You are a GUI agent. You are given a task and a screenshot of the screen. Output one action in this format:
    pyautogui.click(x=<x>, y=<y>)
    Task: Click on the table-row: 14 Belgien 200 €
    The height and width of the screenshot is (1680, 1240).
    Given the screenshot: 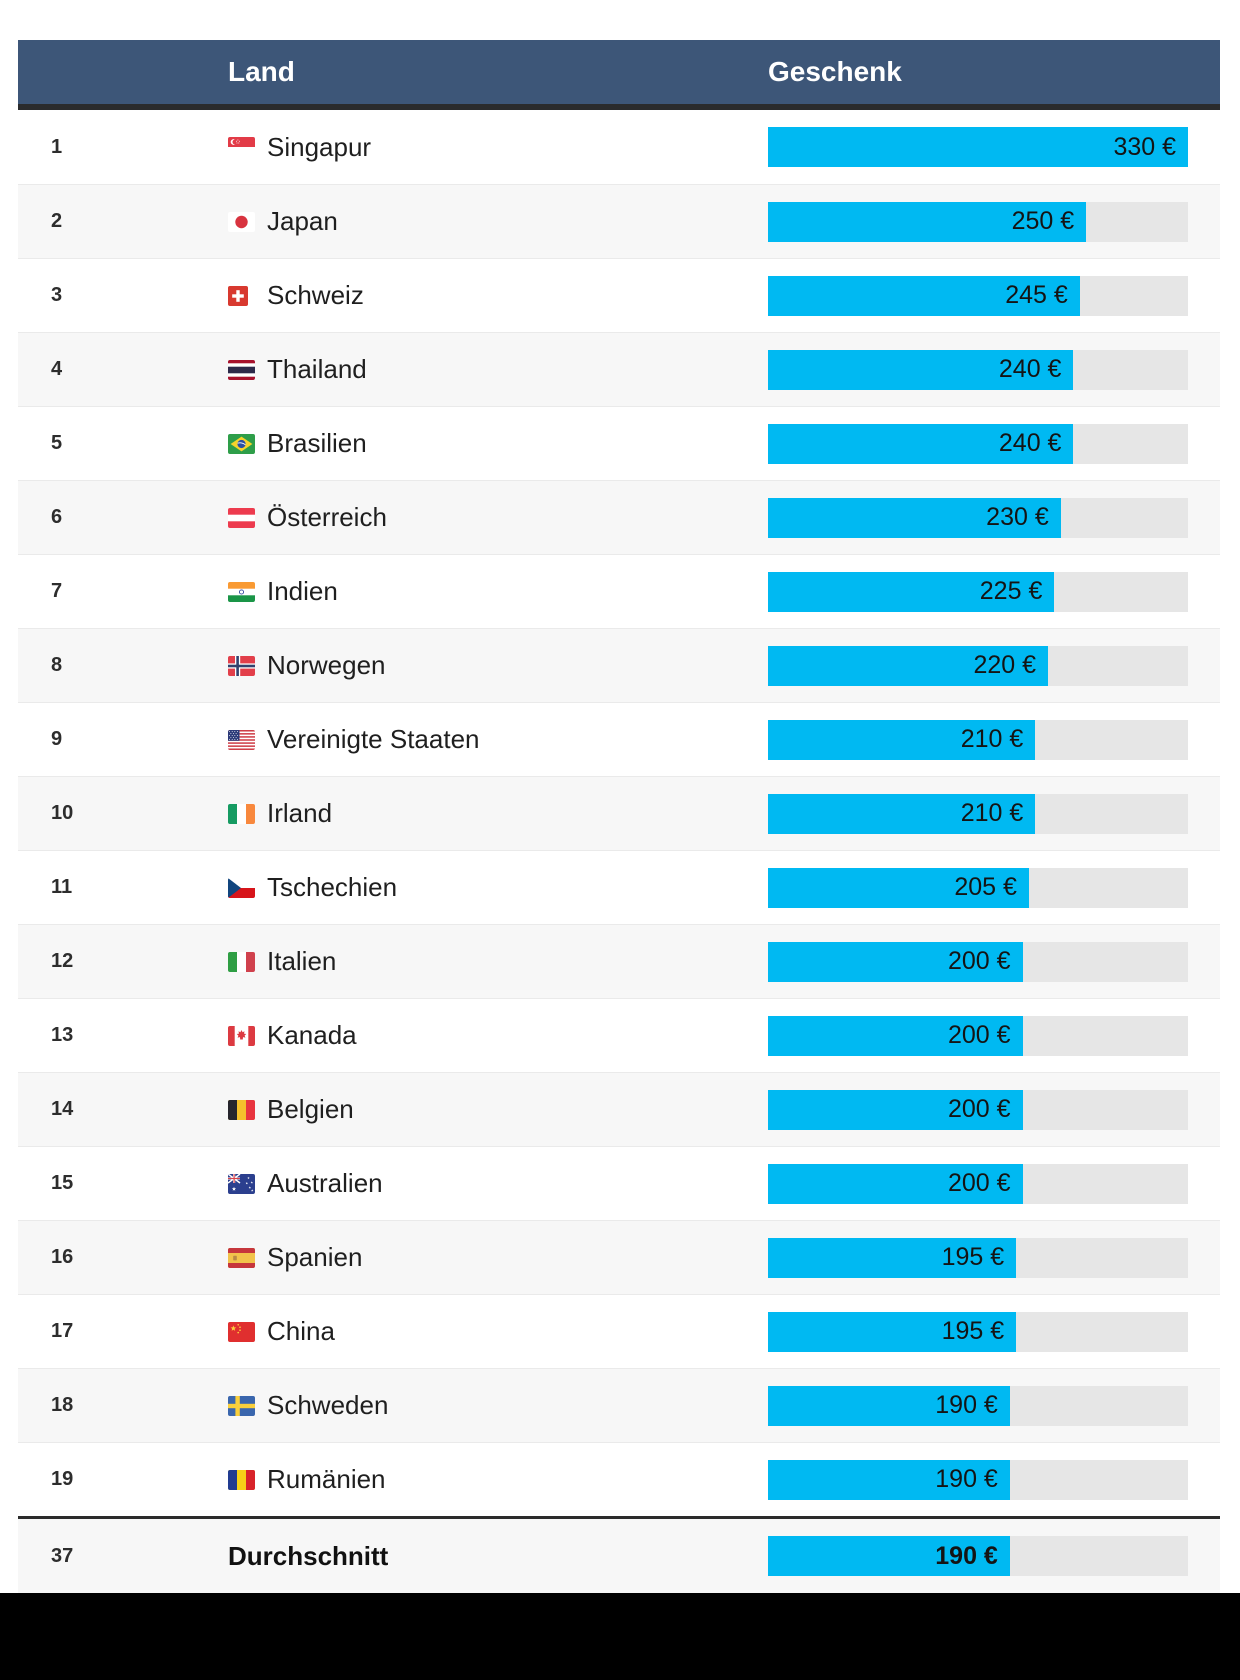 What is the action you would take?
    pyautogui.click(x=619, y=1109)
    